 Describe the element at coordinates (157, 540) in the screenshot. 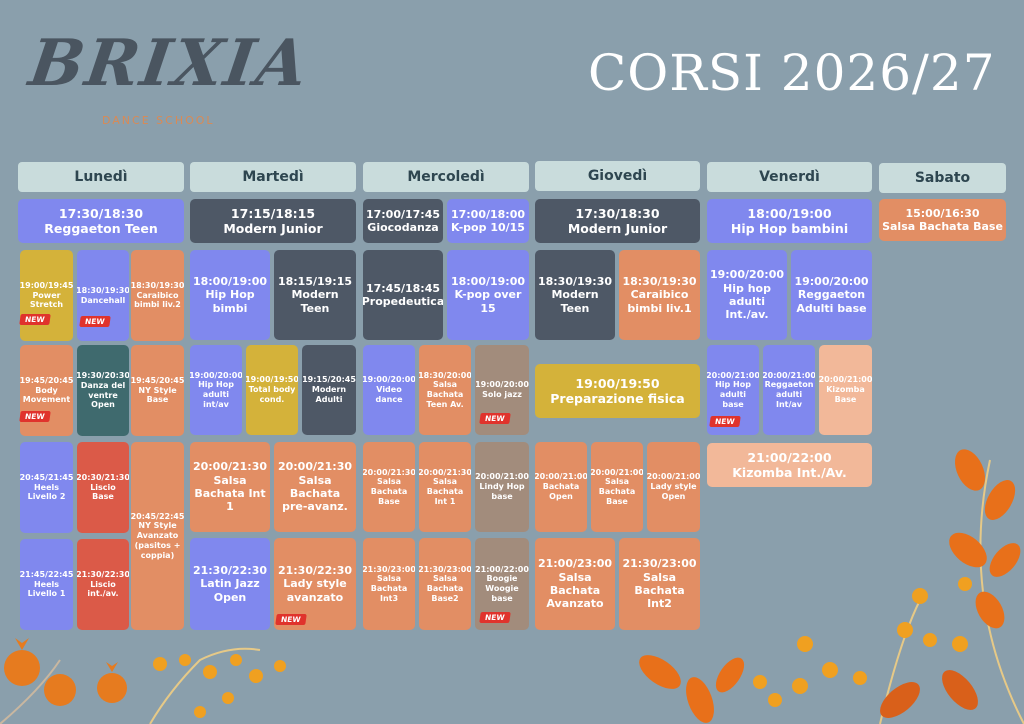

I see `class-name: NY Style Avanzato (pasitos + coppia)` at that location.